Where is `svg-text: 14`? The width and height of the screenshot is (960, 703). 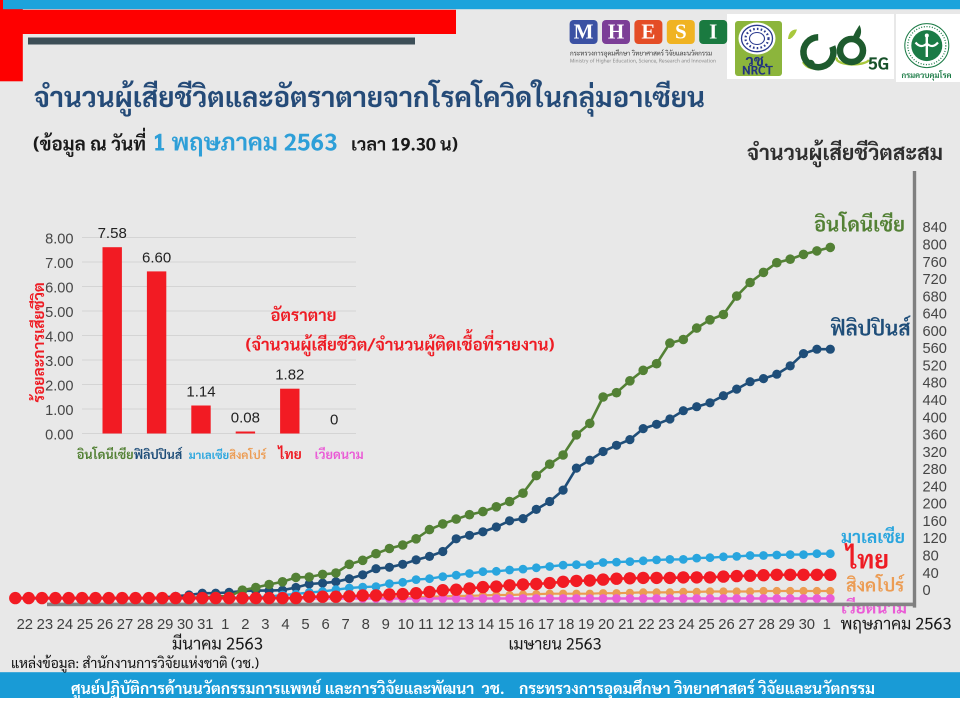 svg-text: 14 is located at coordinates (486, 625).